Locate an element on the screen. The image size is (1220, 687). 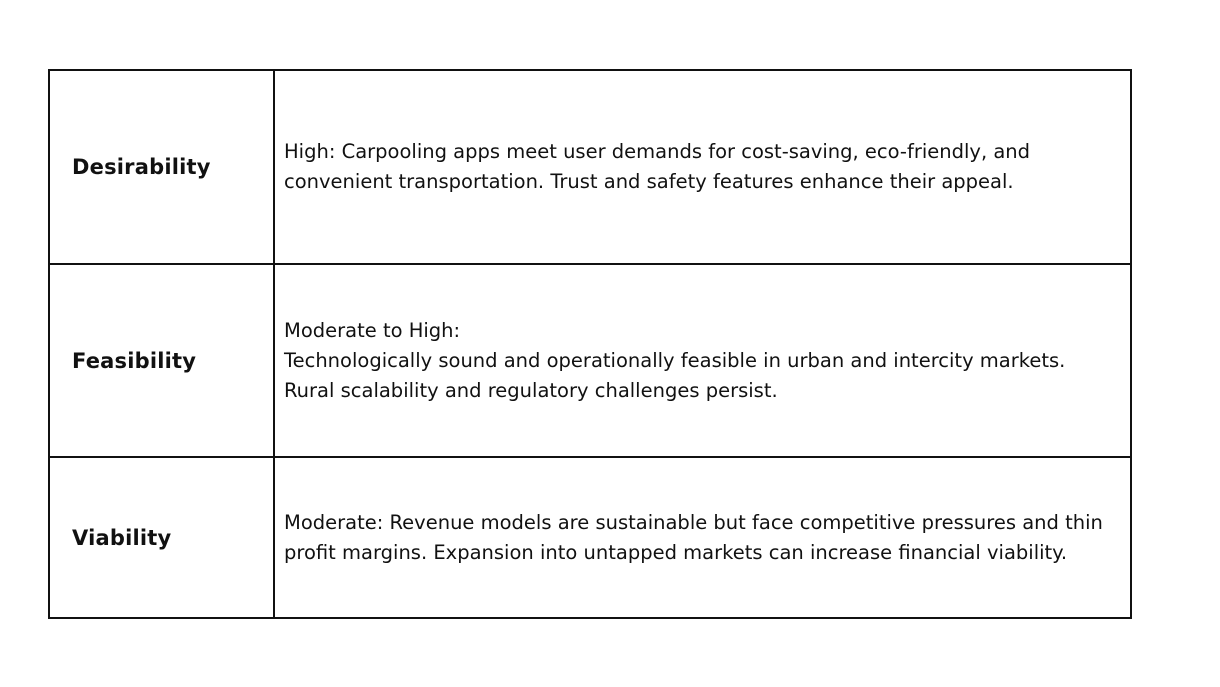
row-label-desirability: Desirability is located at coordinates (161, 167).